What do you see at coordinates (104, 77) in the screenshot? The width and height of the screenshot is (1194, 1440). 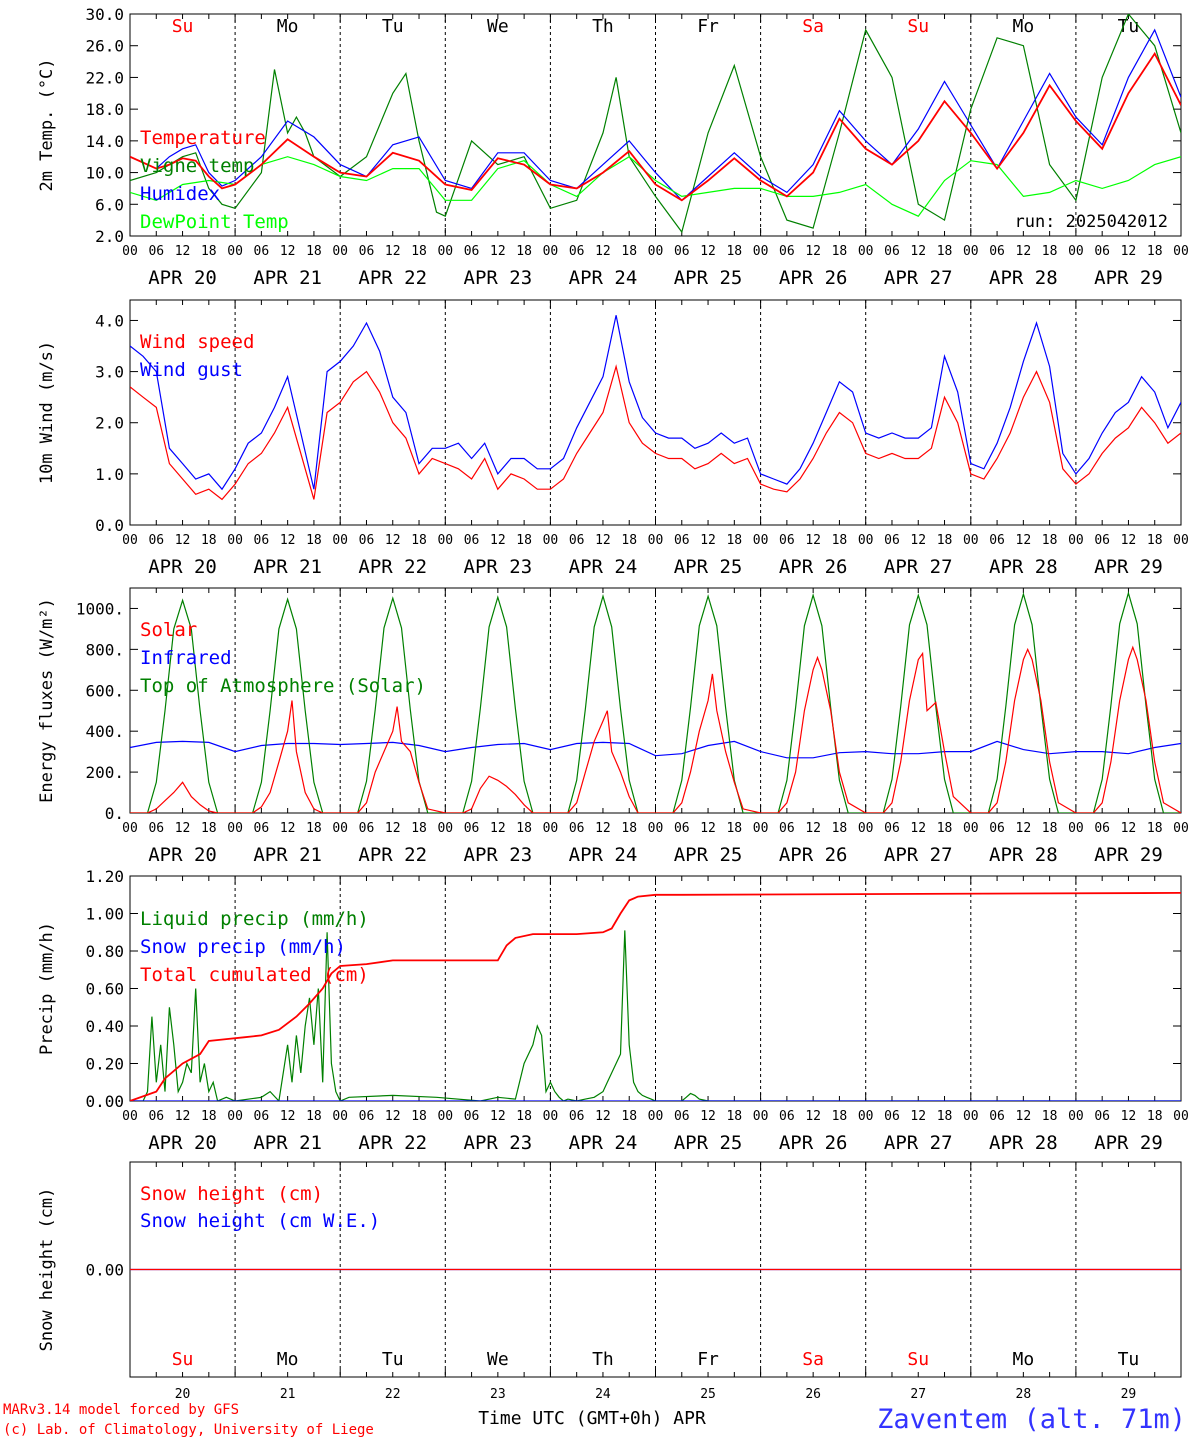 I see `y-tick-label: 22.0` at bounding box center [104, 77].